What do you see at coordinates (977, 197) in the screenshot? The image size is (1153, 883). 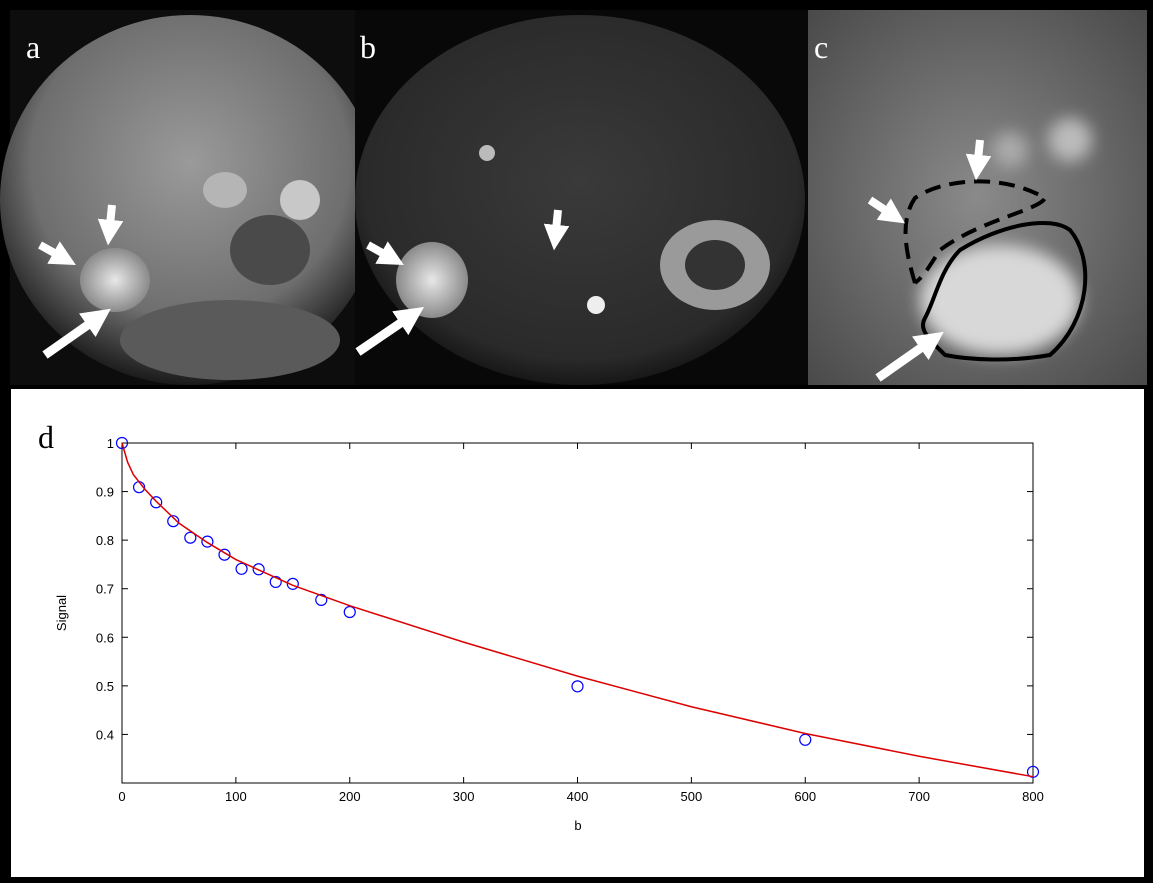 I see `mri-panel-c: c` at bounding box center [977, 197].